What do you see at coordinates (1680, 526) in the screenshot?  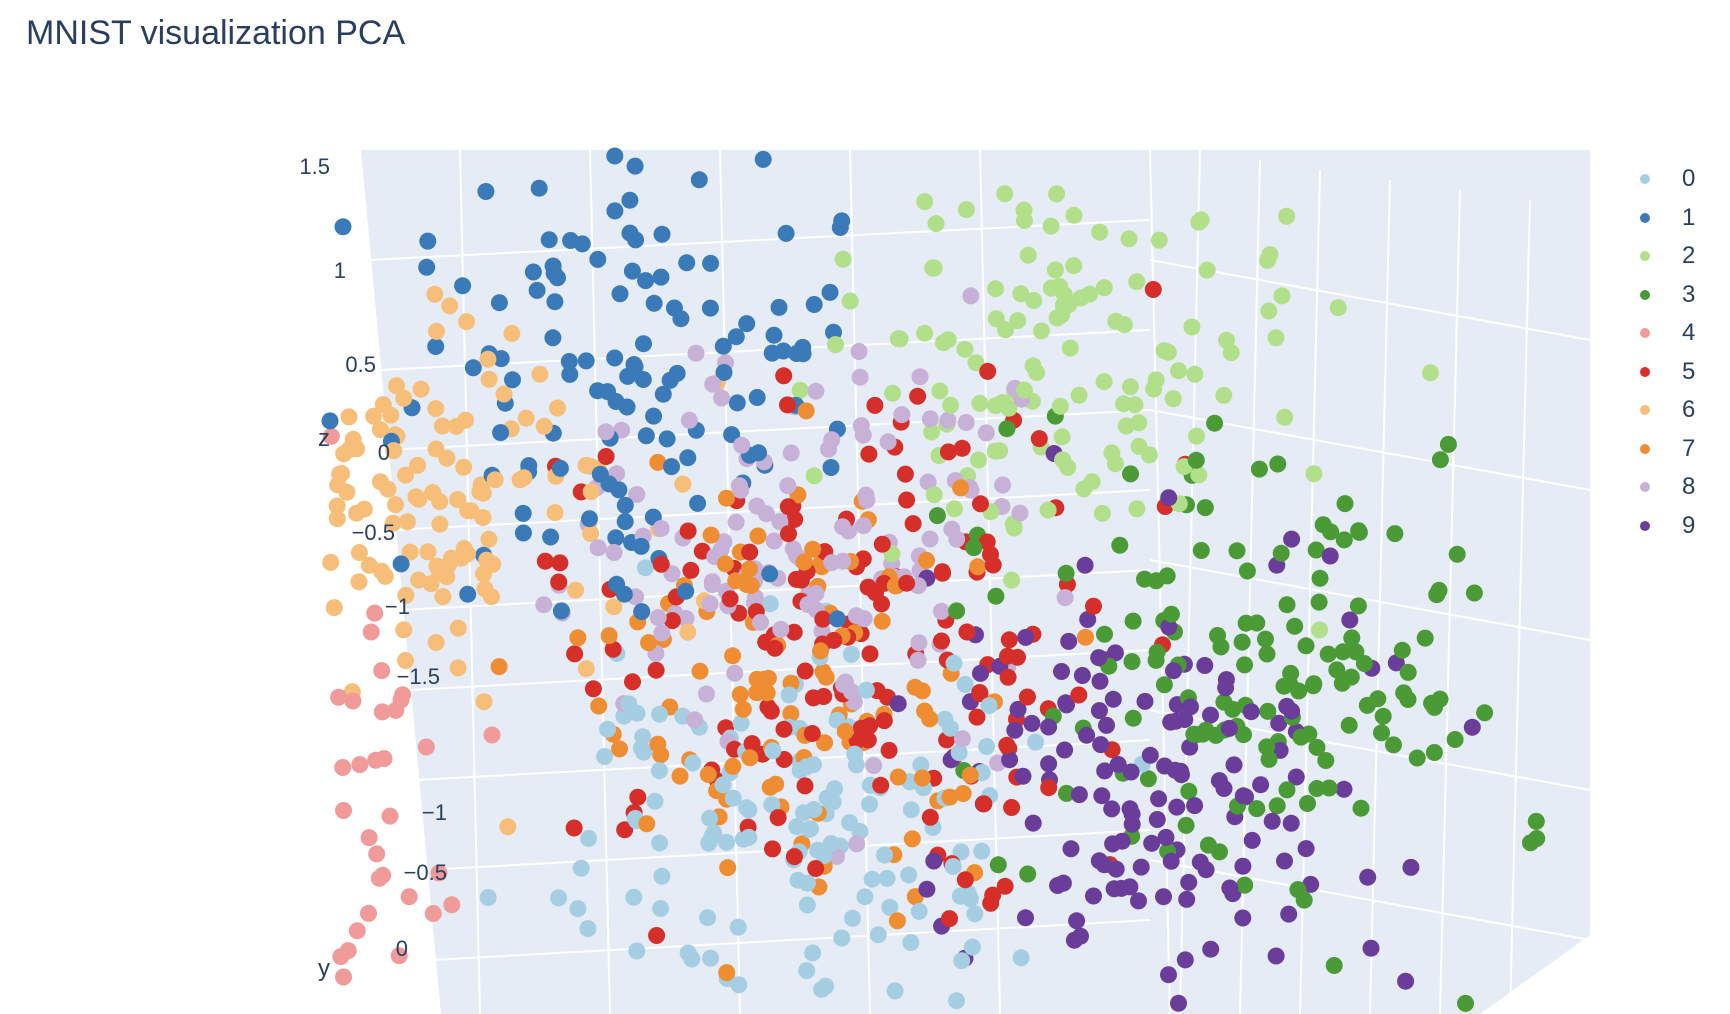 I see `legend-item-9: 9` at bounding box center [1680, 526].